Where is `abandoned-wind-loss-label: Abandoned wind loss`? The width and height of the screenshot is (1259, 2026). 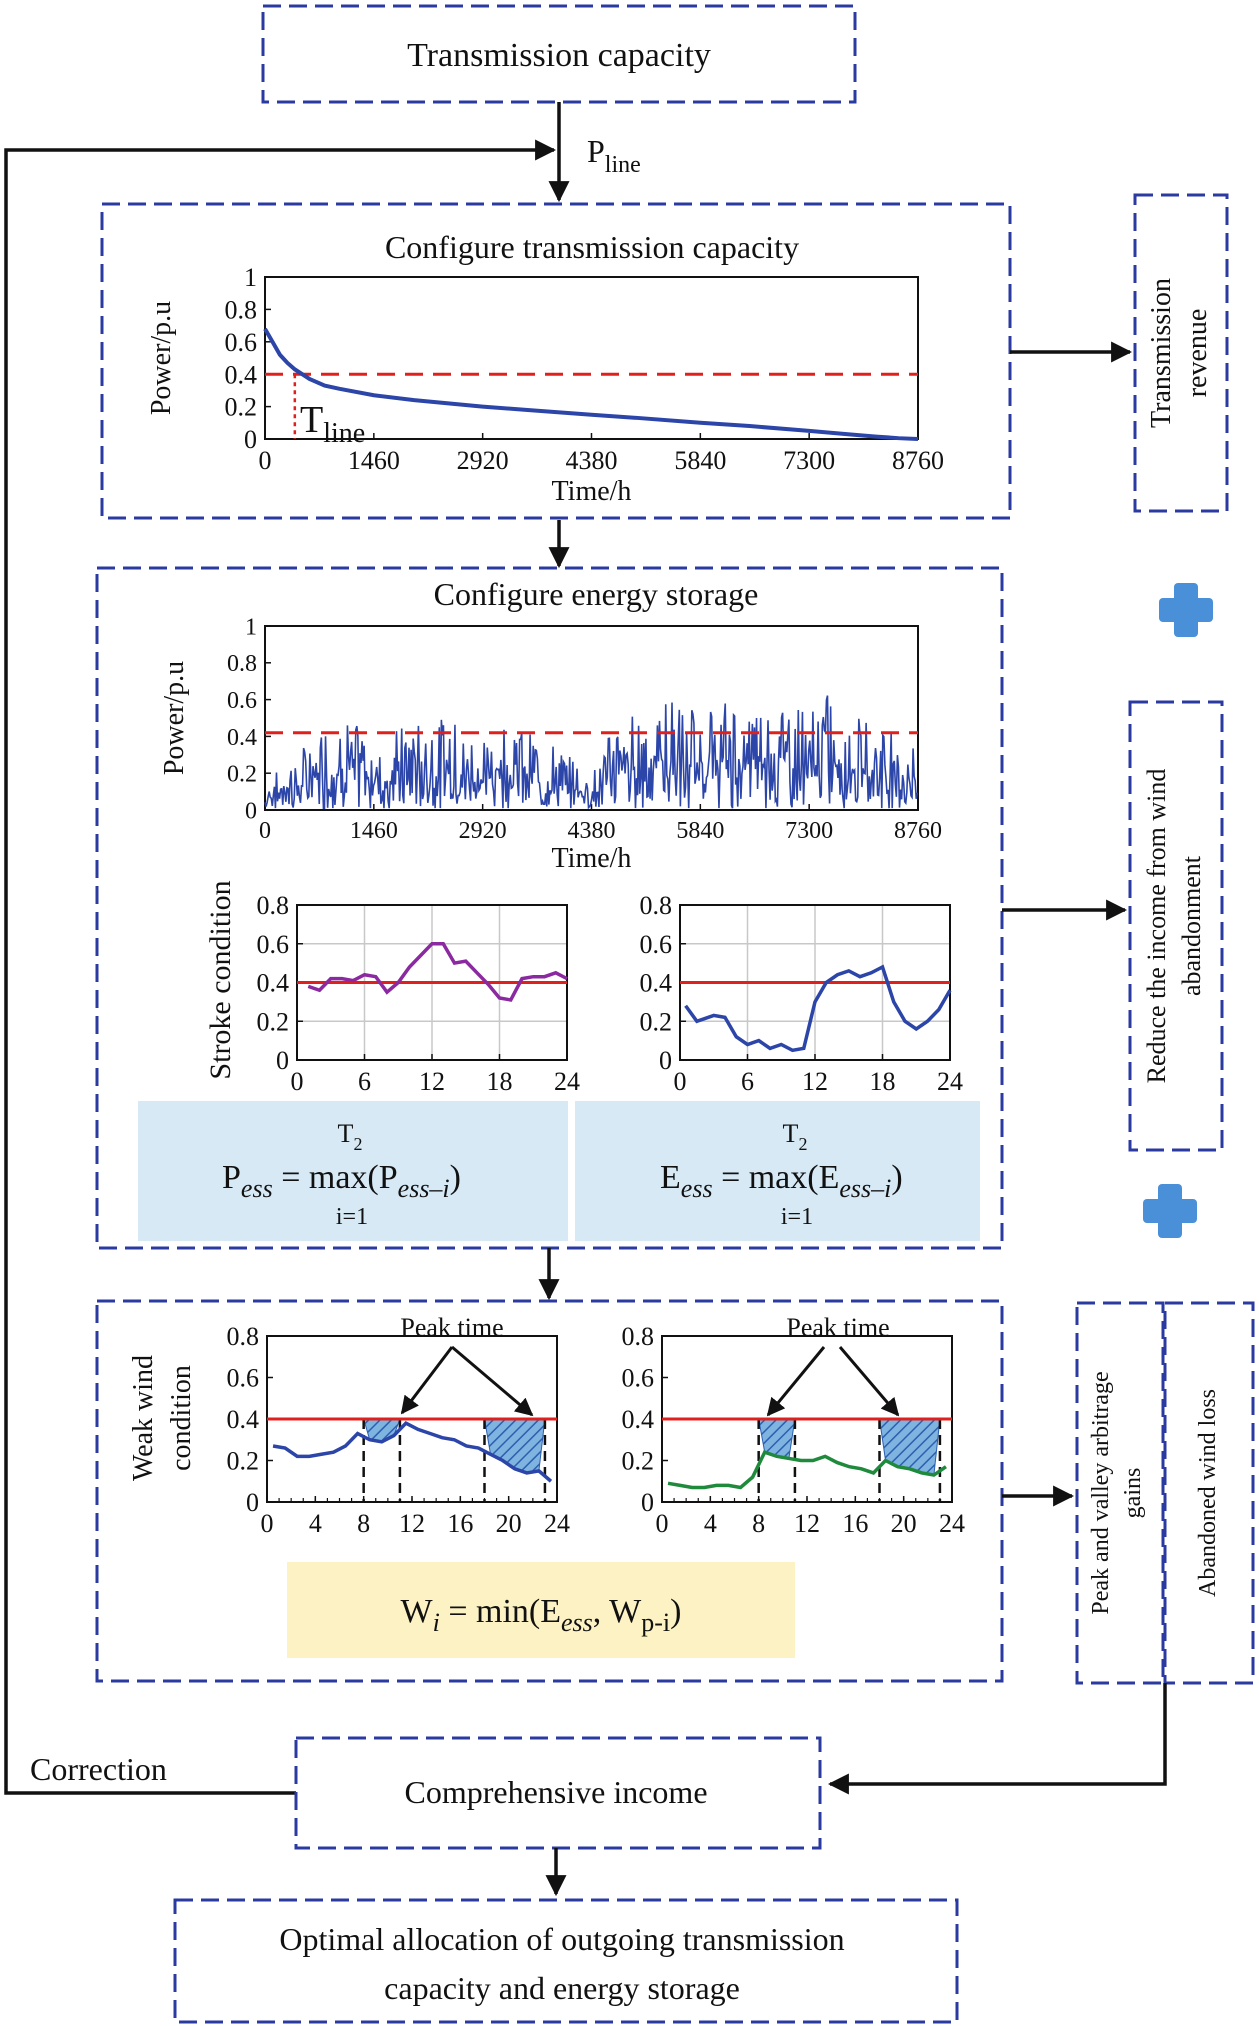 abandoned-wind-loss-label: Abandoned wind loss is located at coordinates (1208, 1493).